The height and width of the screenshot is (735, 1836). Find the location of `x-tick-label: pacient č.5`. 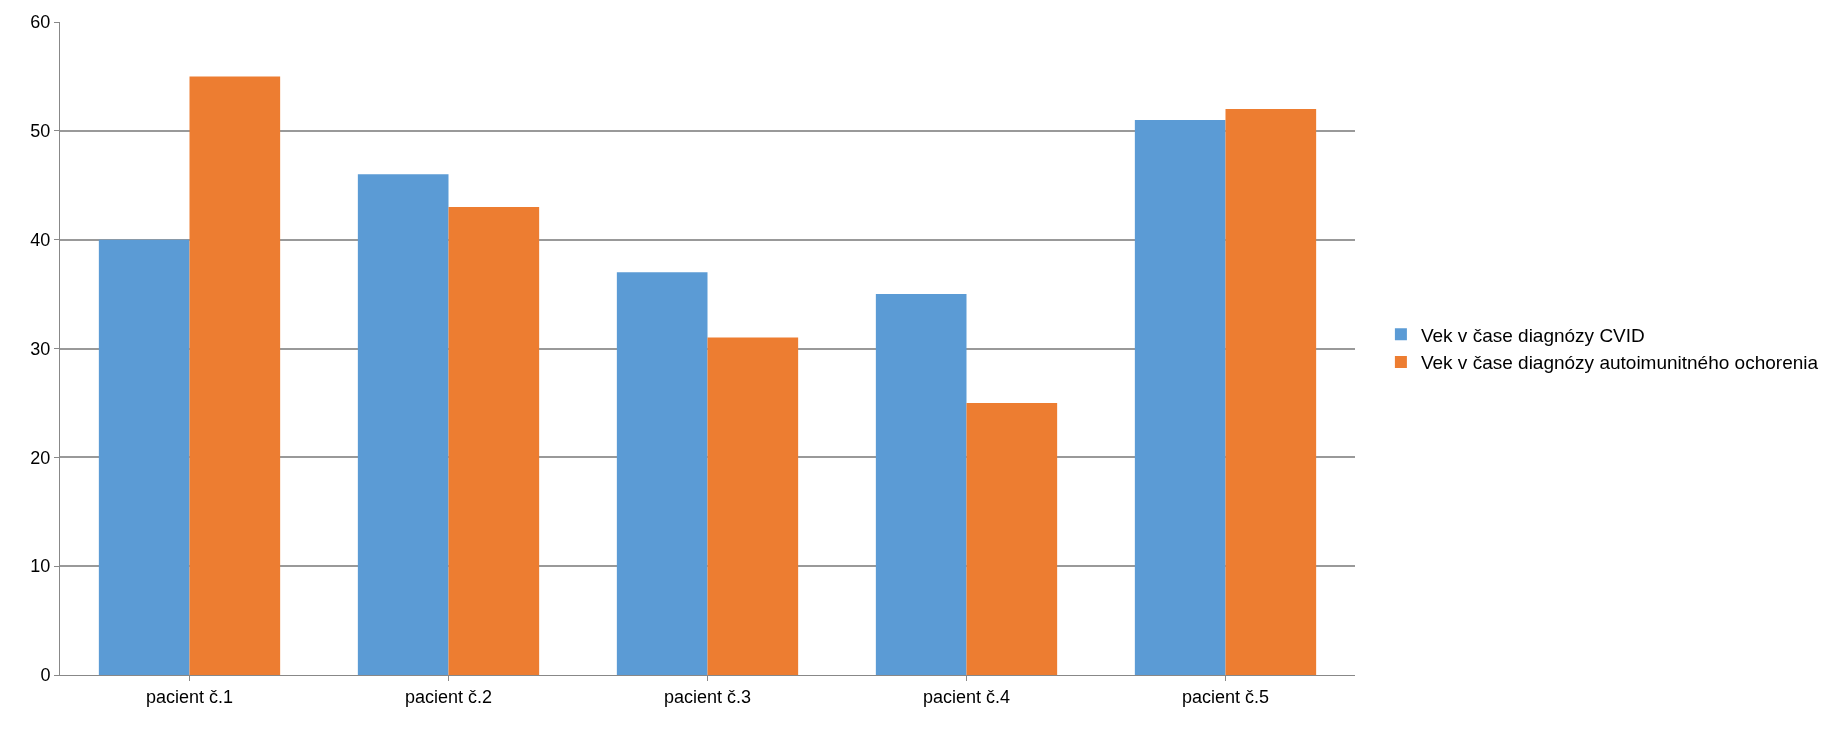

x-tick-label: pacient č.5 is located at coordinates (1225, 696).